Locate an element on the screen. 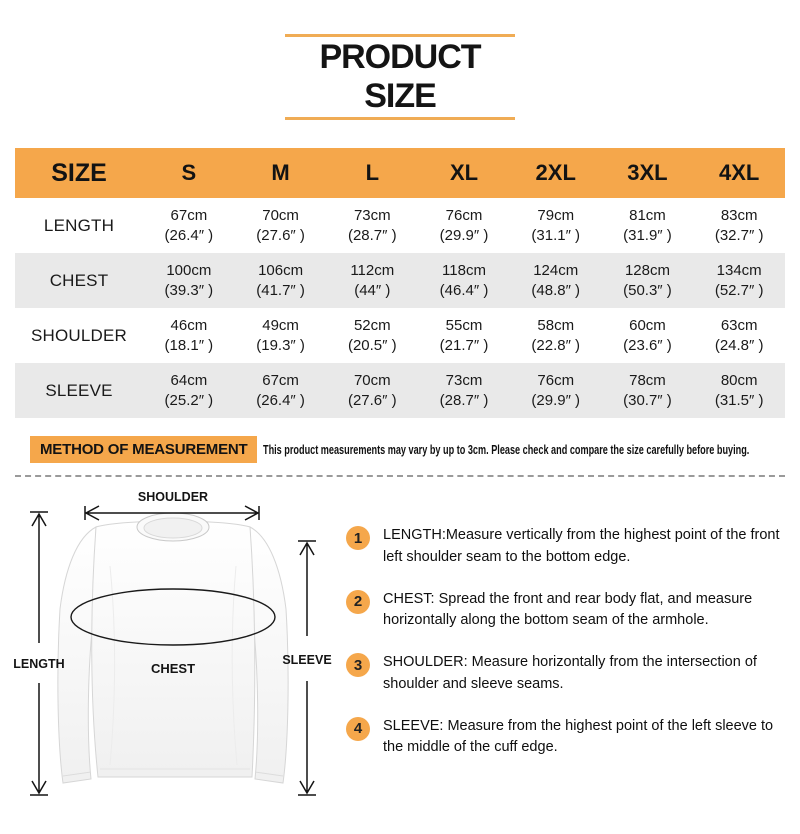 This screenshot has width=800, height=834. table-cell: 106cm (41.7″ ) is located at coordinates (280, 280).